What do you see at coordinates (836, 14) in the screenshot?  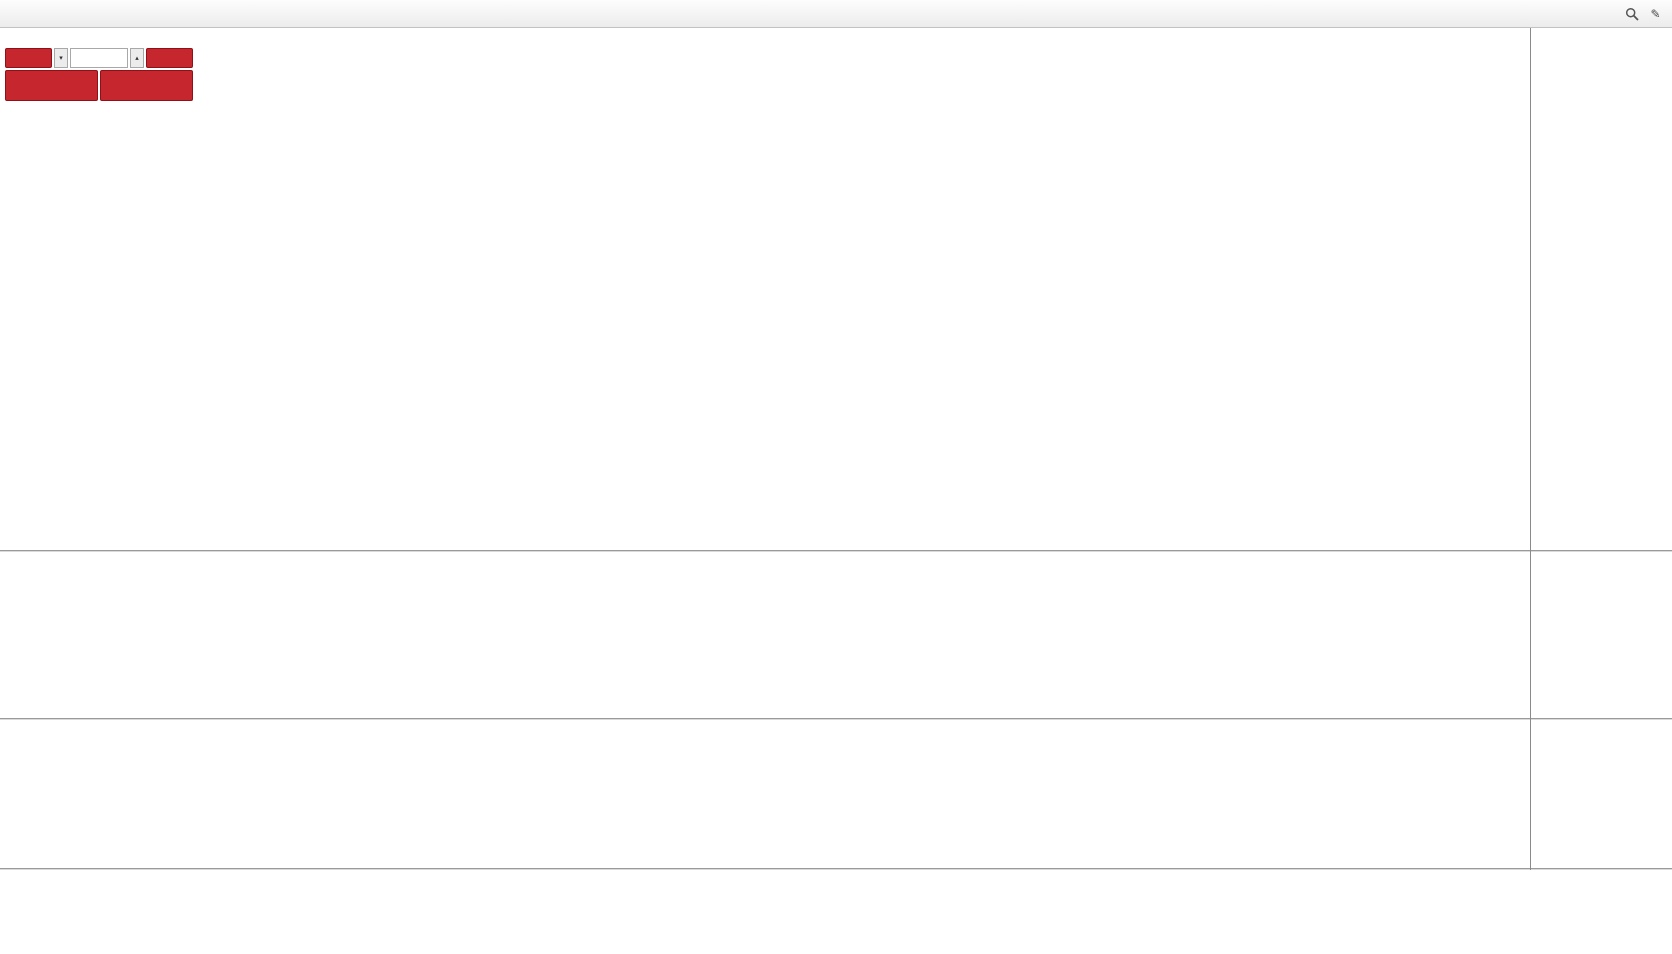 I see `toolbar: ✎` at bounding box center [836, 14].